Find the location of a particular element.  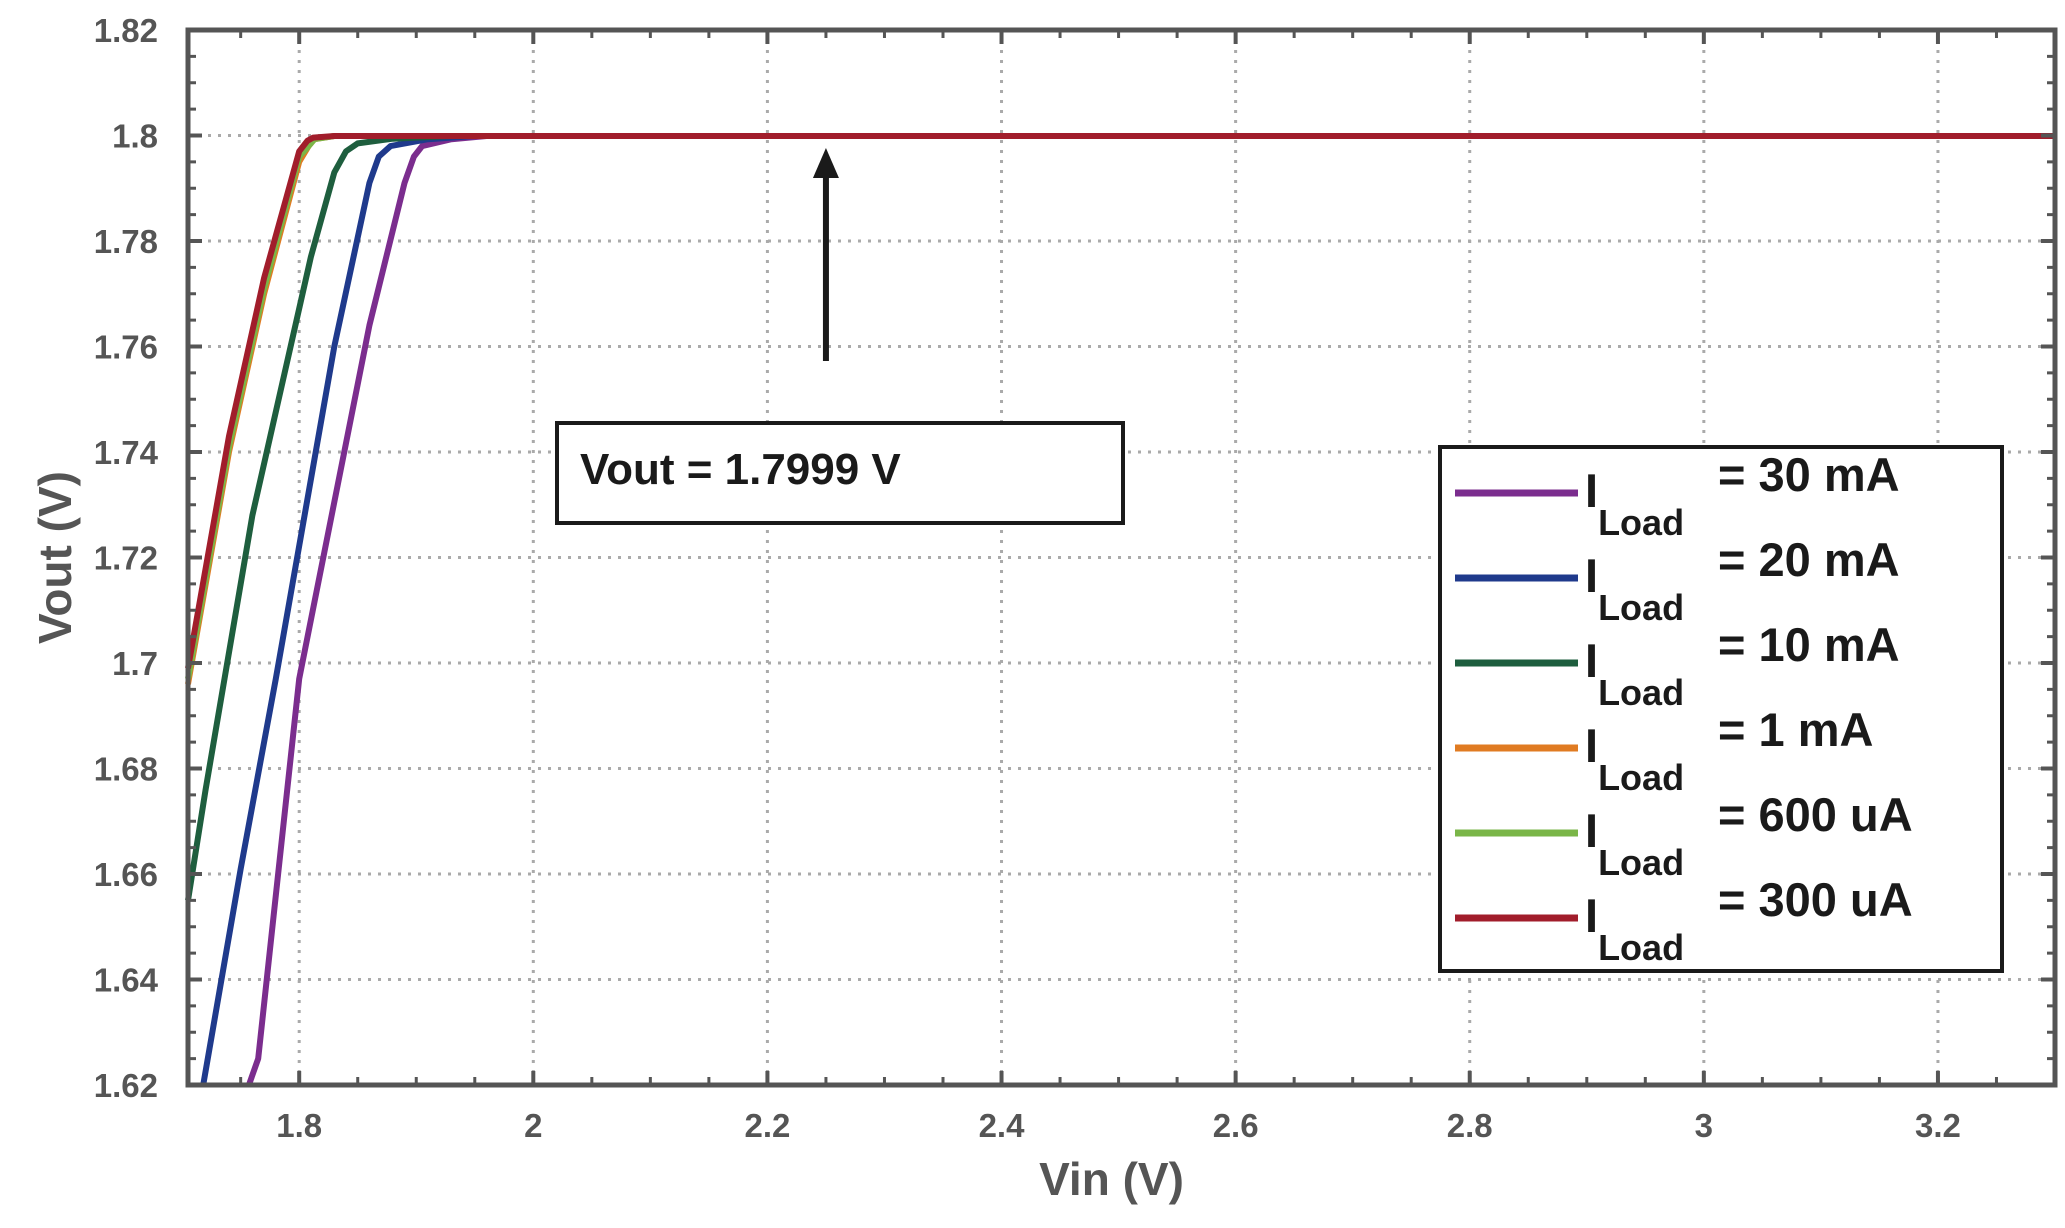

legend-label-value: = 1 mA is located at coordinates (1795, 729).